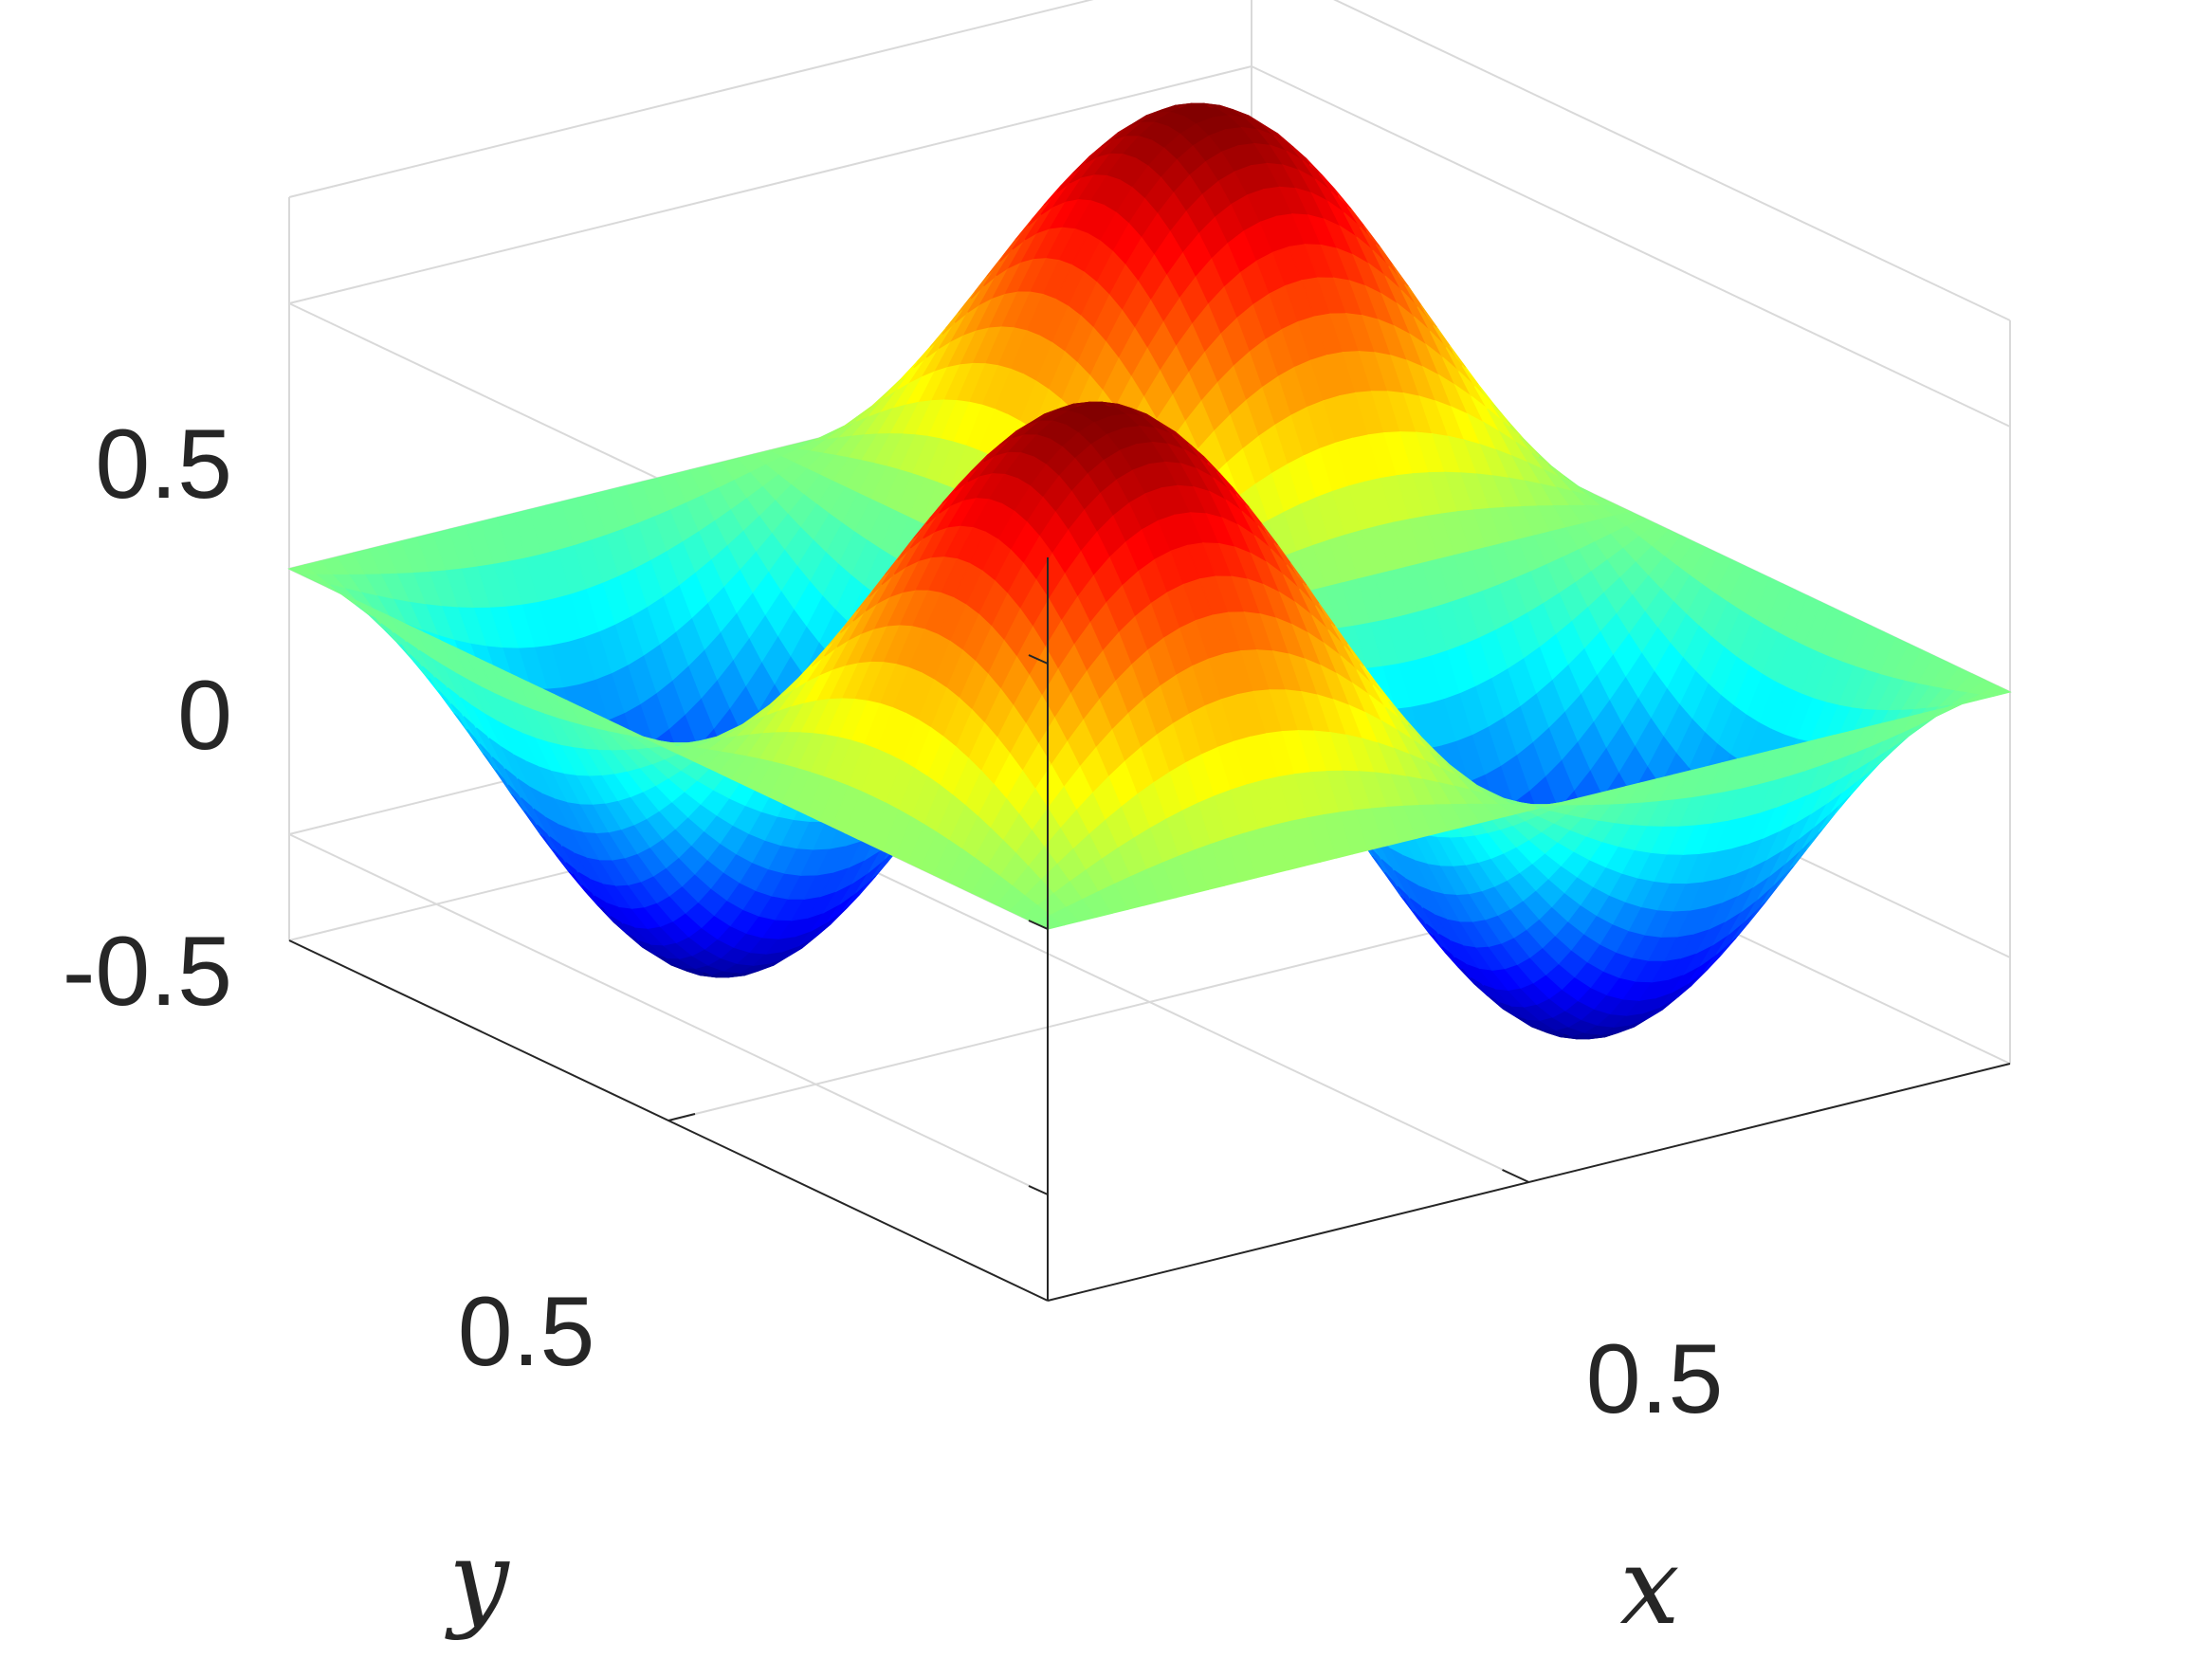 The height and width of the screenshot is (1659, 2212). Describe the element at coordinates (477, 1580) in the screenshot. I see `y-axis-label: y` at that location.